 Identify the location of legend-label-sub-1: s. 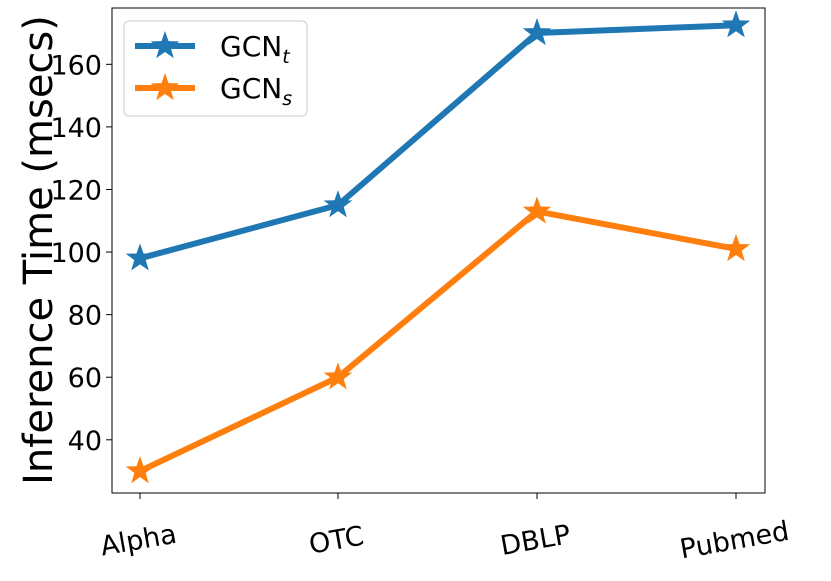
(287, 99).